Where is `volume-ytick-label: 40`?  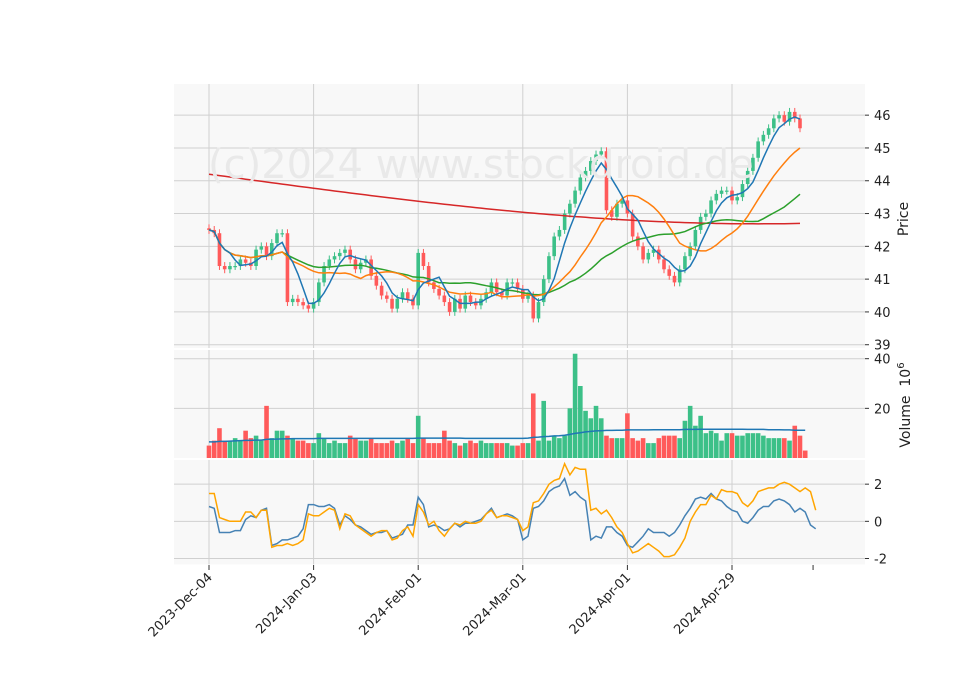 volume-ytick-label: 40 is located at coordinates (882, 360).